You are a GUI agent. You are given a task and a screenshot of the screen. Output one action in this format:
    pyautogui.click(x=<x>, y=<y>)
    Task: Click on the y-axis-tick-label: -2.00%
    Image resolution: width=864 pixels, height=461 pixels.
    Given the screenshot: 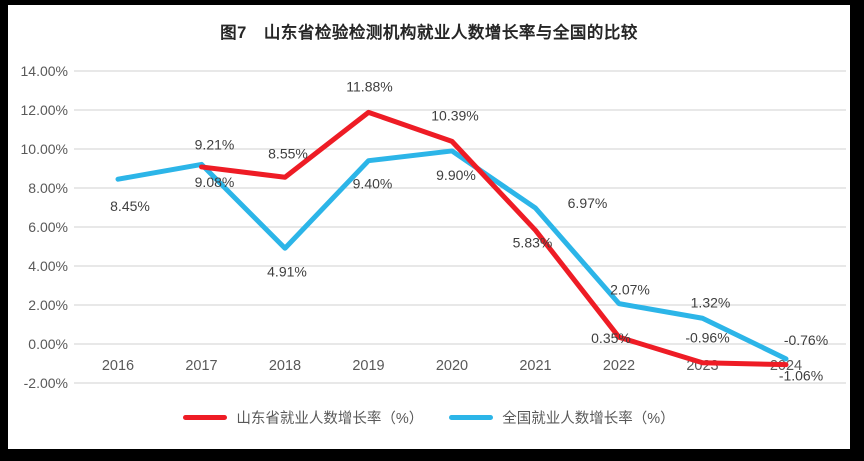 What is the action you would take?
    pyautogui.click(x=46, y=383)
    